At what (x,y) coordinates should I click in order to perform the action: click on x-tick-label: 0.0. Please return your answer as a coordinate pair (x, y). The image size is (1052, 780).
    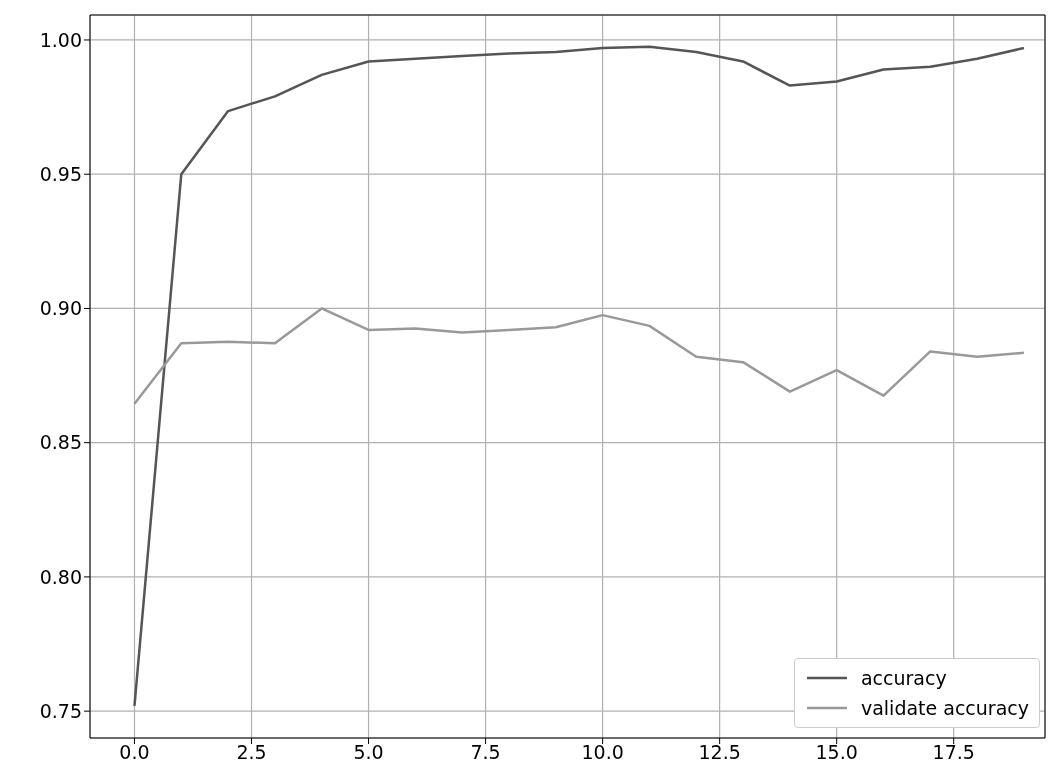
    Looking at the image, I should click on (134, 752).